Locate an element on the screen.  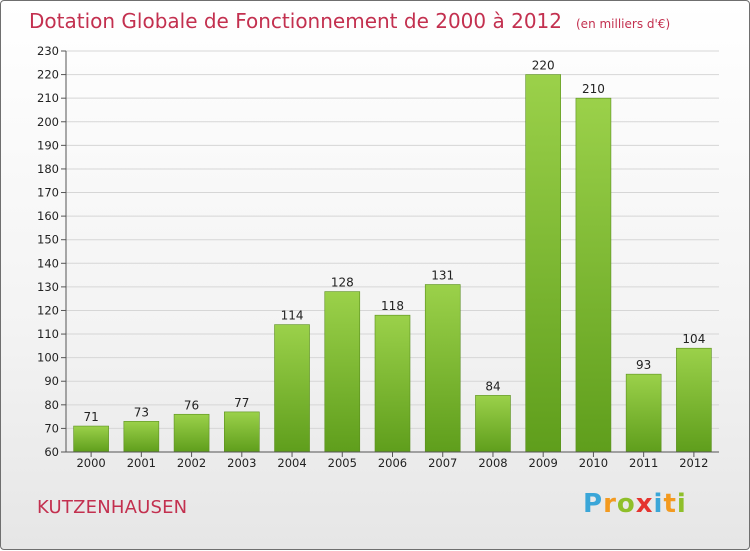
y-tick-label: 120 is located at coordinates (48, 310).